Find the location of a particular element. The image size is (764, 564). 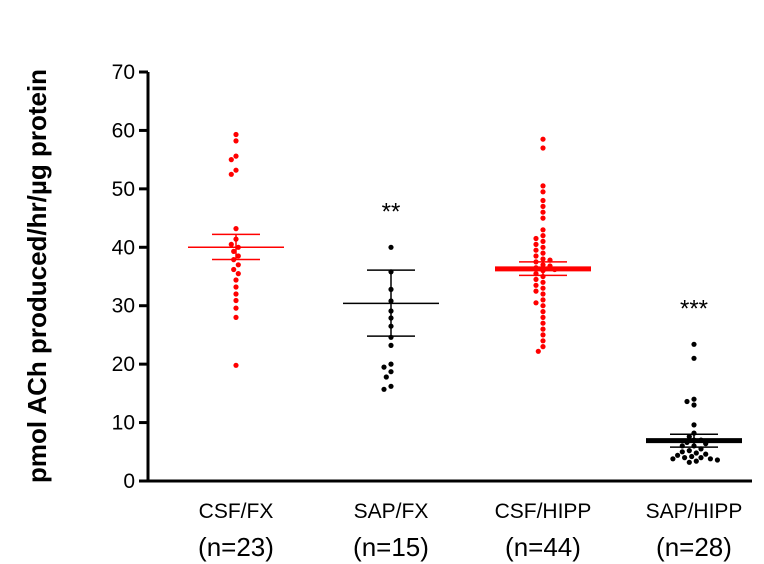

x-sample-size-label: (n=23) is located at coordinates (236, 547).